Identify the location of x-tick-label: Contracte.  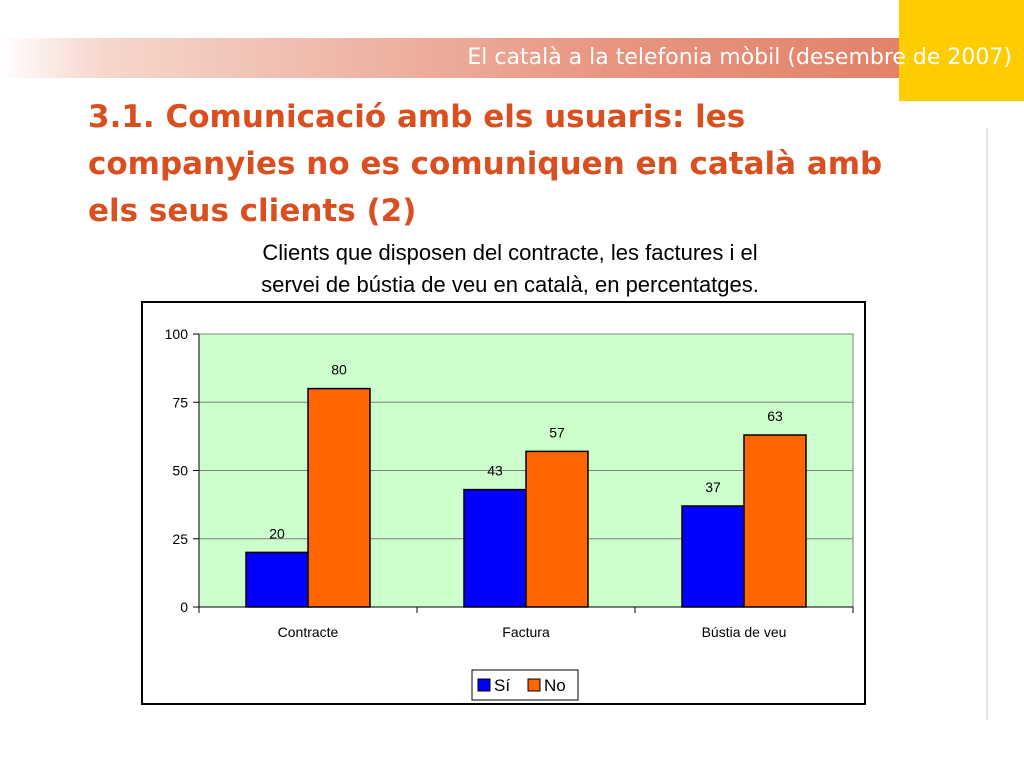
(308, 632).